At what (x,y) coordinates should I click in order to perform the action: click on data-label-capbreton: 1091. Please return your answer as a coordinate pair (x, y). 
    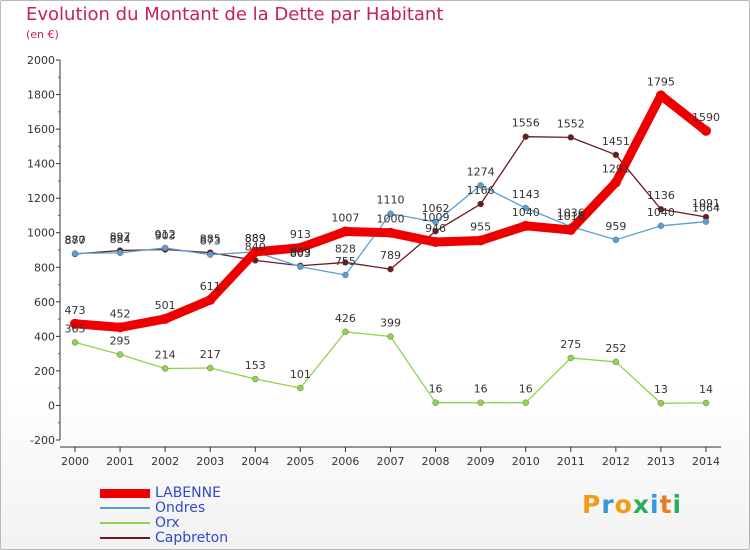
    Looking at the image, I should click on (706, 203).